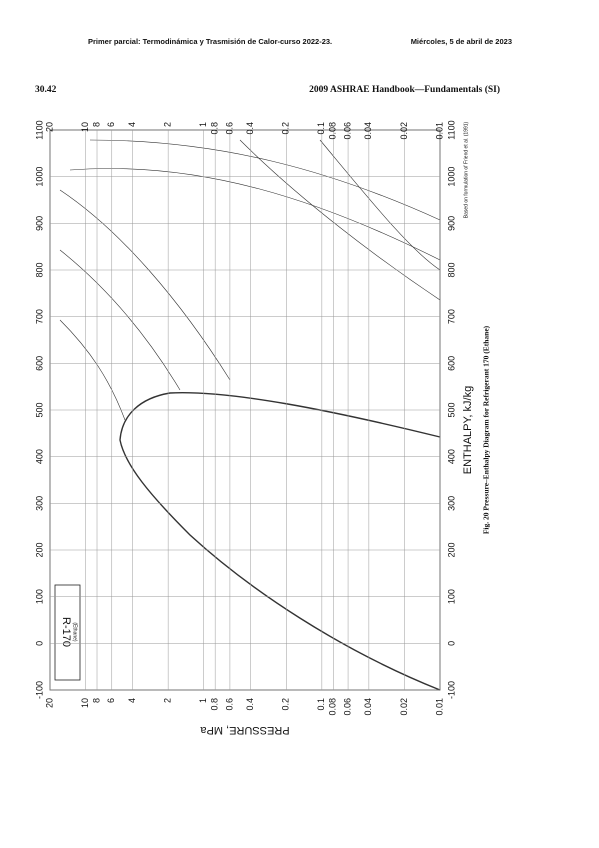  Describe the element at coordinates (404, 89) in the screenshot. I see `book-title: 2009 ASHRAE Handbook—Fundamentals (SI)` at that location.